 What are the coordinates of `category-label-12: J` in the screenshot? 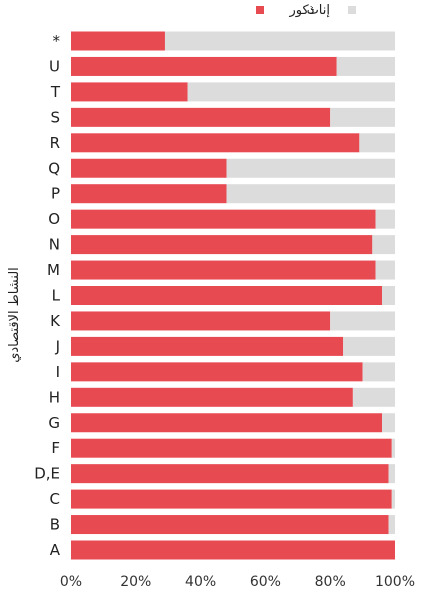 It's located at (57, 346).